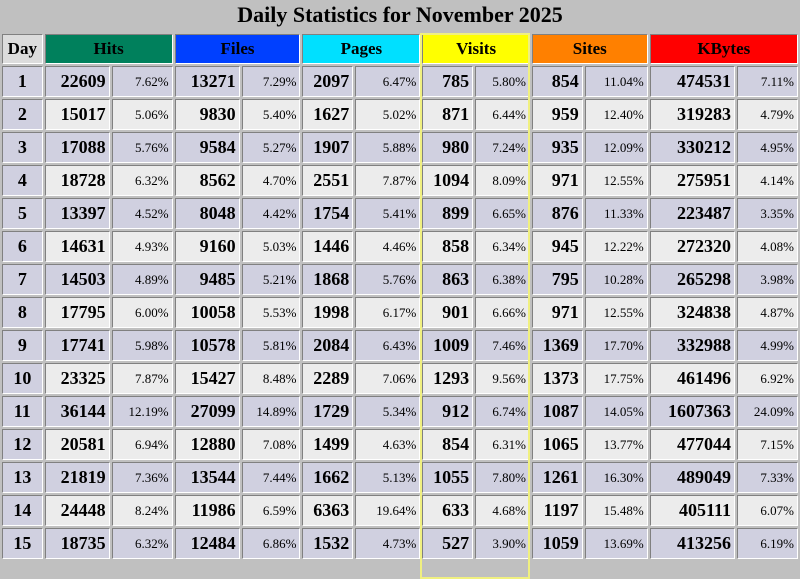 This screenshot has width=800, height=579. Describe the element at coordinates (142, 114) in the screenshot. I see `cell-hits-pct: 5.06%` at that location.